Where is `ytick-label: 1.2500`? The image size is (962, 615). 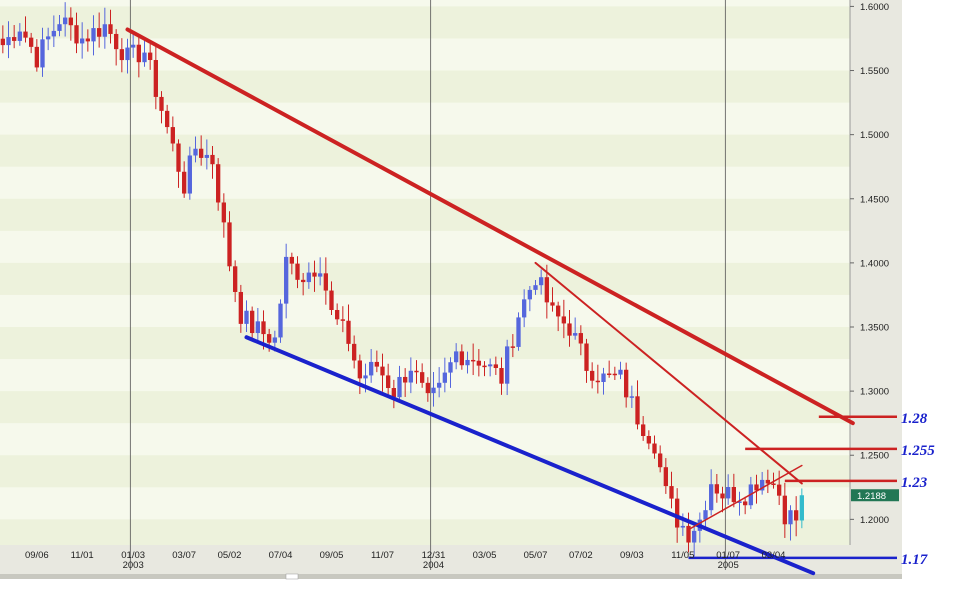
ytick-label: 1.2500 is located at coordinates (874, 456).